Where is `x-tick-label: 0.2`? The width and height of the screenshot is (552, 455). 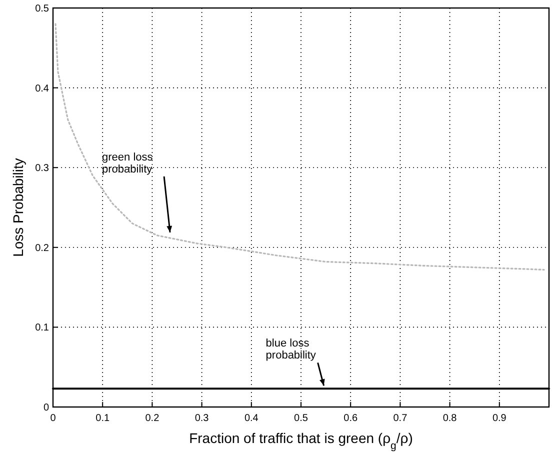
x-tick-label: 0.2 is located at coordinates (152, 418).